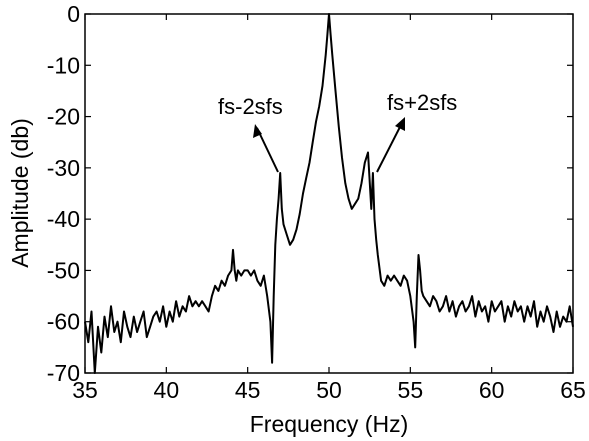 Image resolution: width=589 pixels, height=441 pixels. I want to click on y-tick-label: -50, so click(63, 270).